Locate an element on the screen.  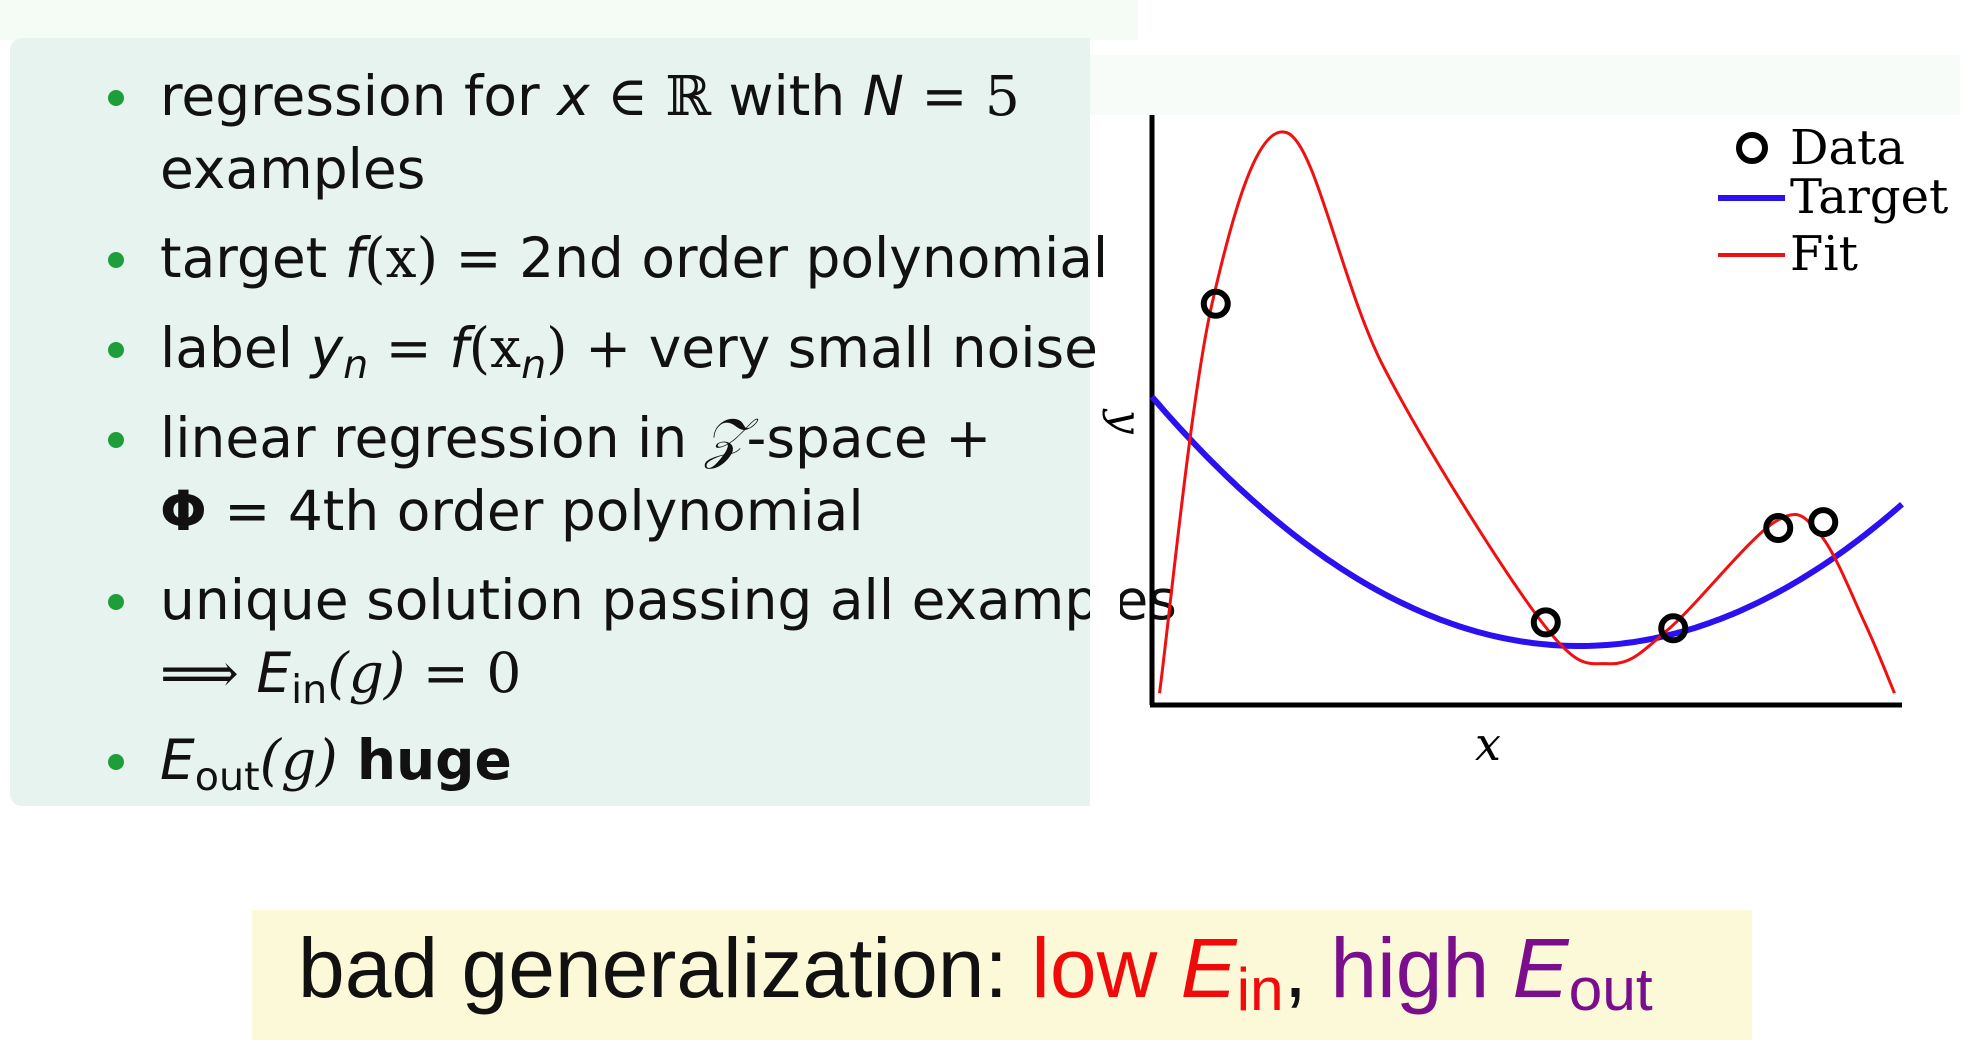
var-x: x is located at coordinates (573, 96).